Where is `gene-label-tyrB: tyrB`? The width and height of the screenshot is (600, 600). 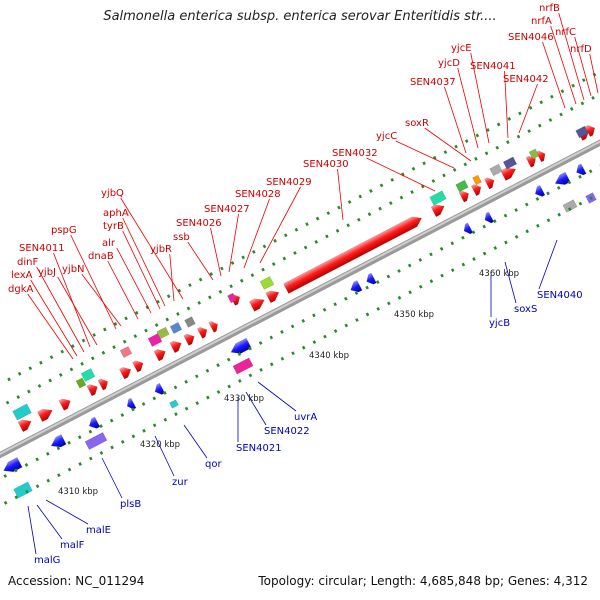 gene-label-tyrB: tyrB is located at coordinates (113, 226).